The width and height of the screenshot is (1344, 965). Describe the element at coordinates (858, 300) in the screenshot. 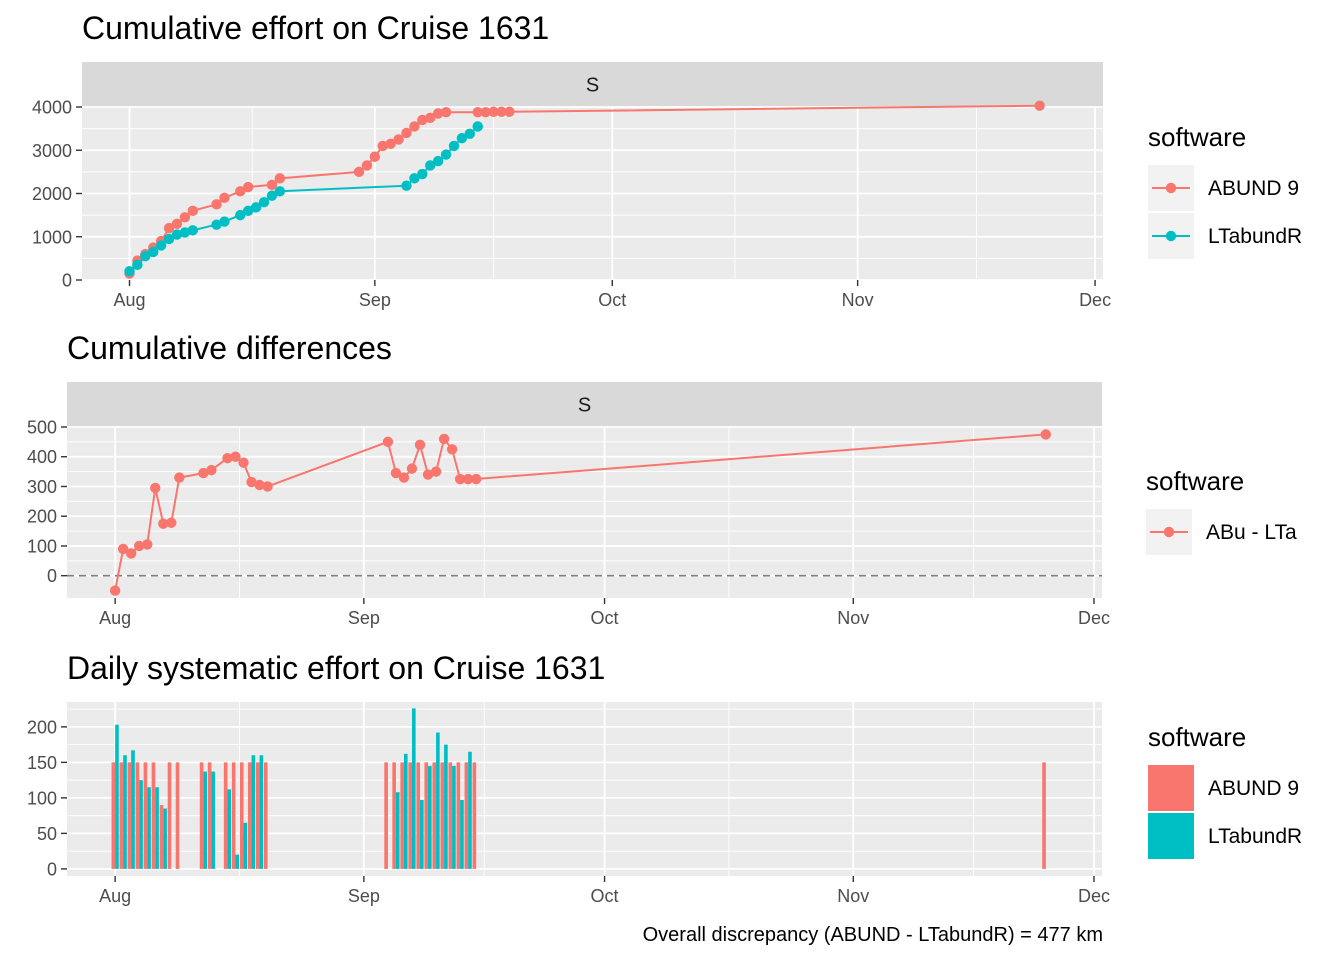

I see `x-tick-label: Nov` at that location.